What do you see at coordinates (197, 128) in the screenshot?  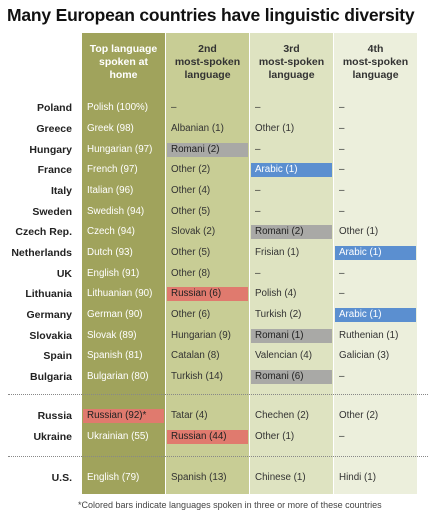 I see `table-cell: Albanian (1)` at bounding box center [197, 128].